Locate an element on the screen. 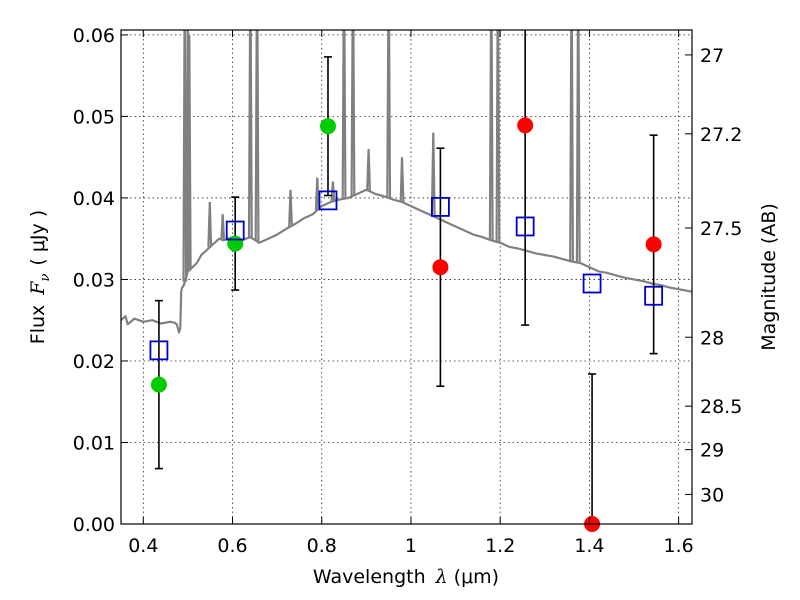 This screenshot has width=800, height=600. y-tick-label: 0.02 is located at coordinates (94, 362).